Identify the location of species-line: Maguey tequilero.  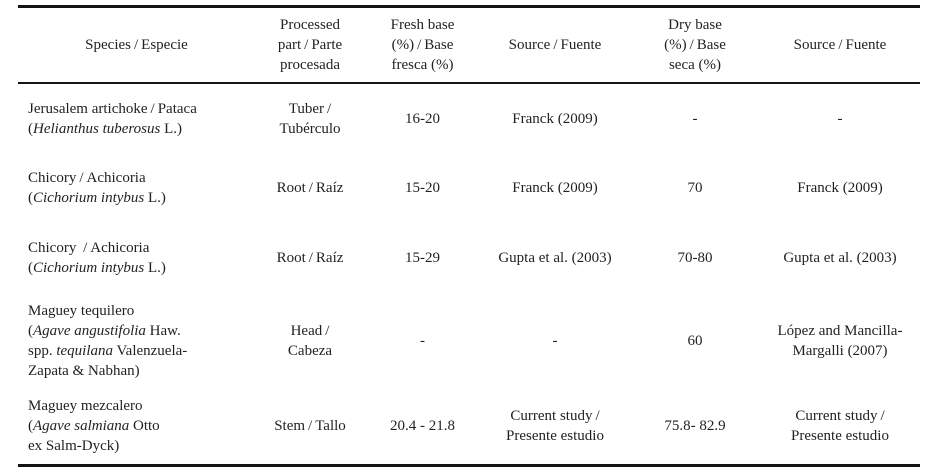
(138, 311).